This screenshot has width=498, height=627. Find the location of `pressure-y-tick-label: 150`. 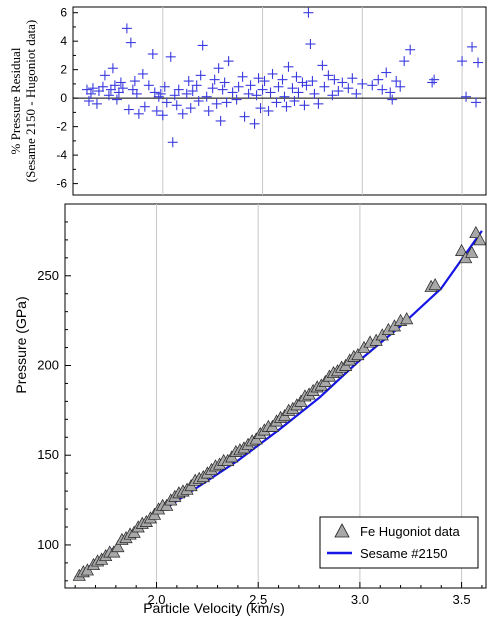

pressure-y-tick-label: 150 is located at coordinates (48, 454).